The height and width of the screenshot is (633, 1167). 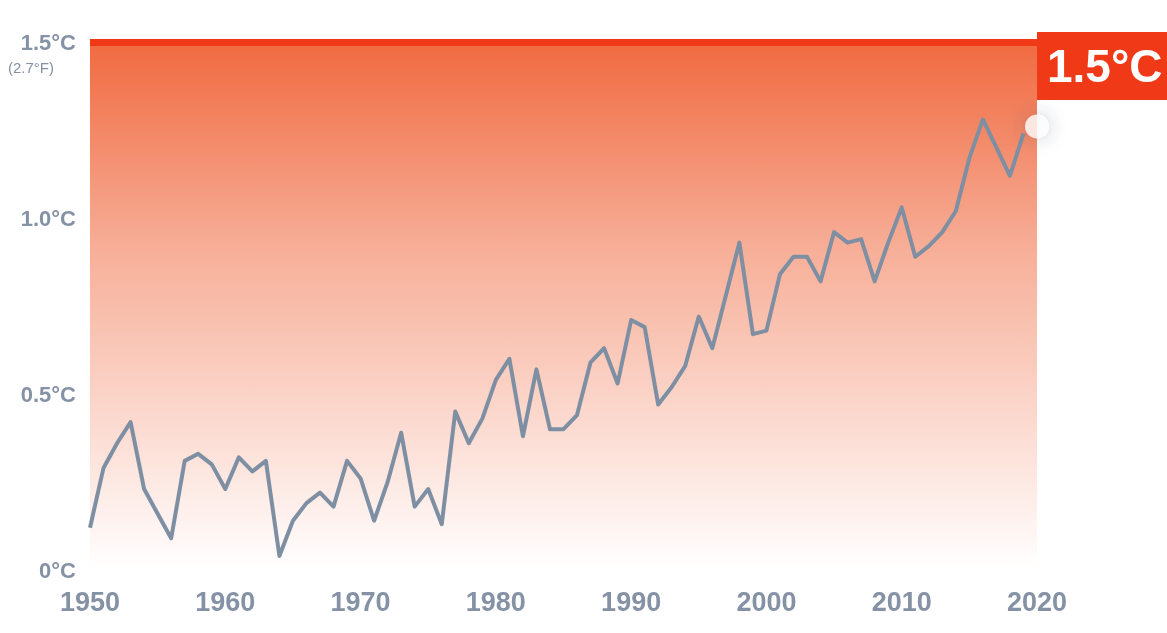 What do you see at coordinates (766, 601) in the screenshot?
I see `x-tick-label: 2000` at bounding box center [766, 601].